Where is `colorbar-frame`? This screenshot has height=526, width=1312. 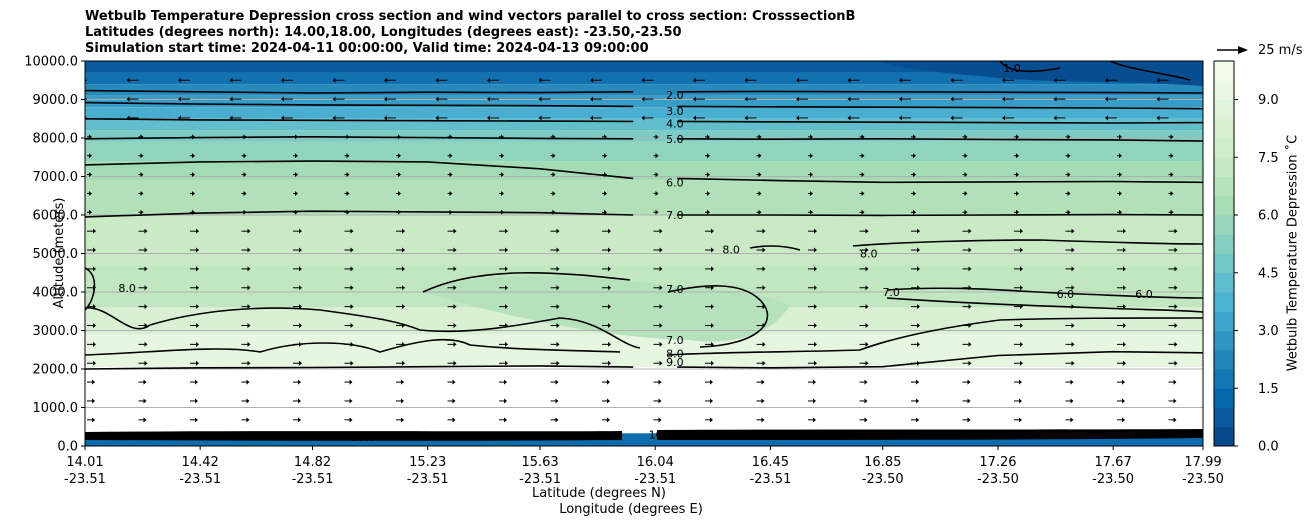
colorbar-frame is located at coordinates (1224, 253).